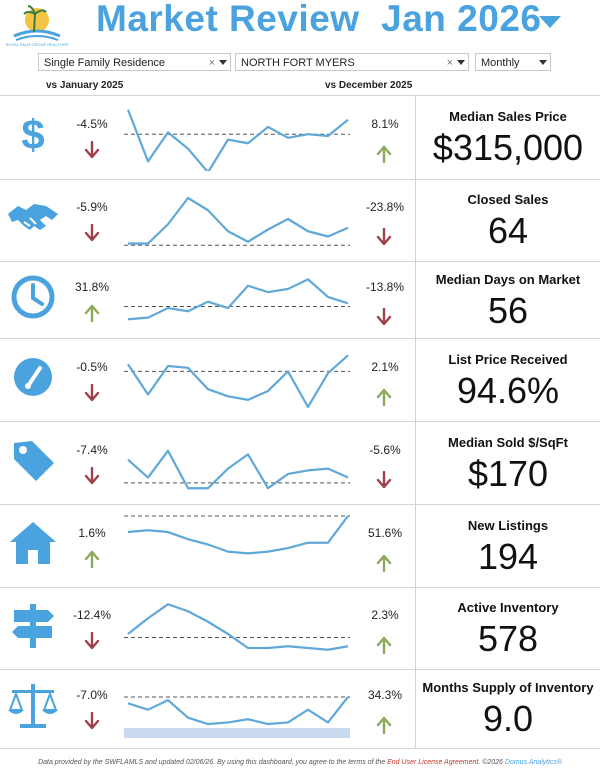 The image size is (600, 776). I want to click on metric-row: -5.9% -23.8% Closed Sales 64, so click(300, 222).